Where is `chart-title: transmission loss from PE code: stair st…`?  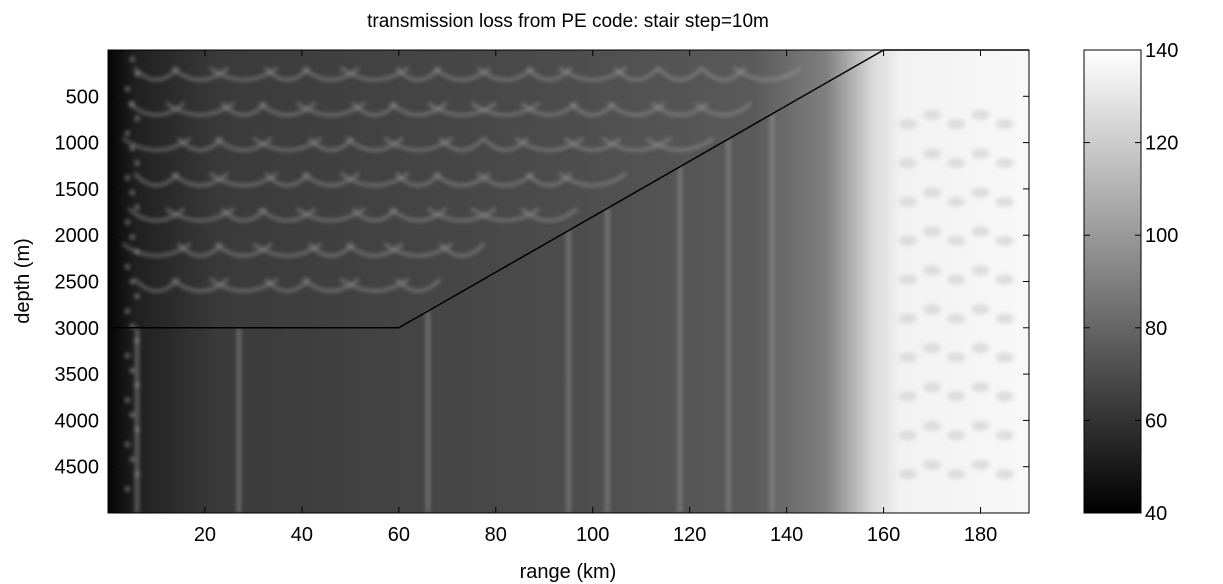 chart-title: transmission loss from PE code: stair st… is located at coordinates (568, 21).